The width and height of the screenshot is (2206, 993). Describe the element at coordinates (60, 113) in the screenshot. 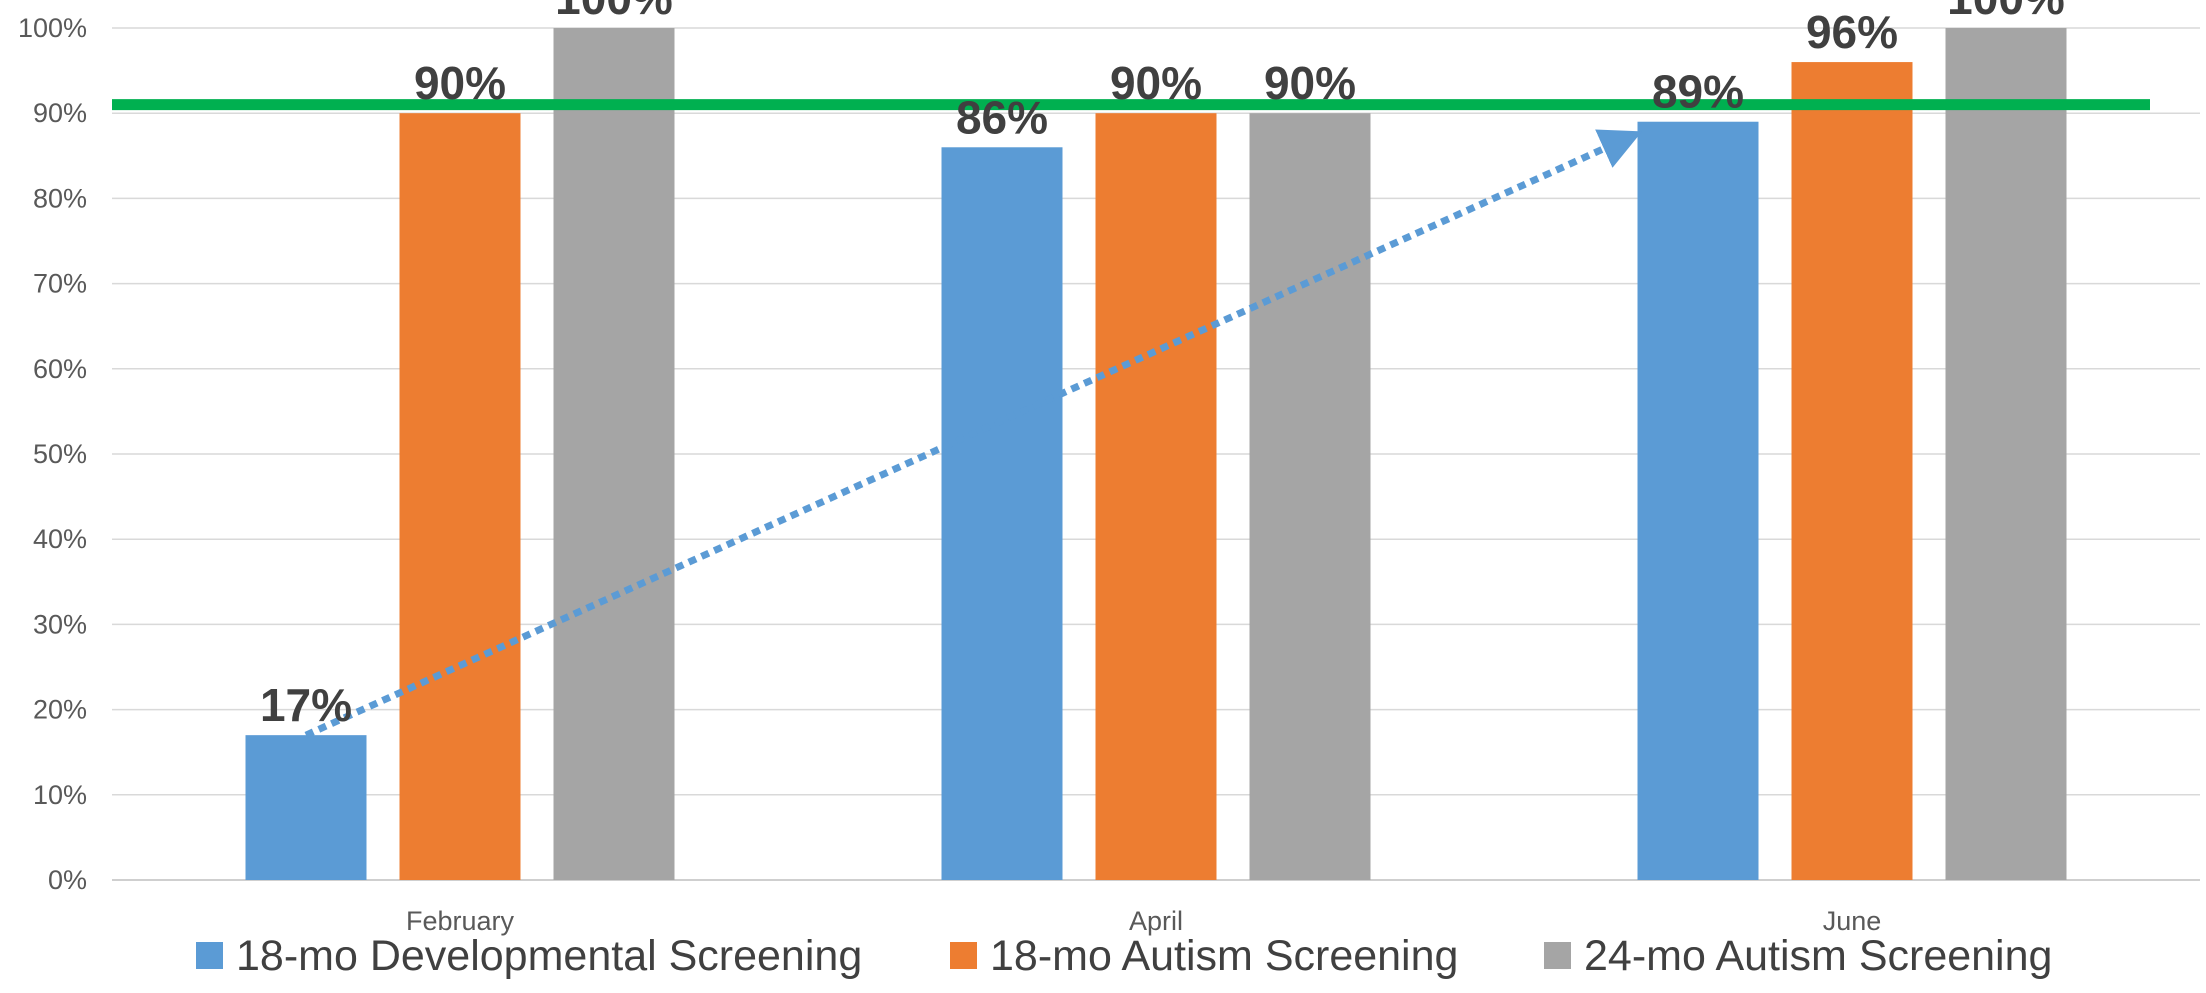

I see `y-tick-label-90: 90%` at that location.